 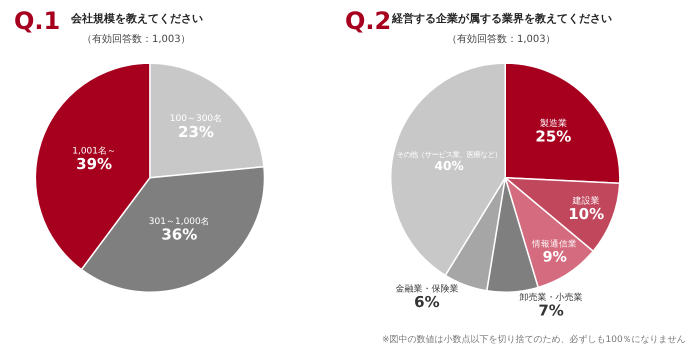 What do you see at coordinates (553, 137) in the screenshot?
I see `data-label: 25%` at bounding box center [553, 137].